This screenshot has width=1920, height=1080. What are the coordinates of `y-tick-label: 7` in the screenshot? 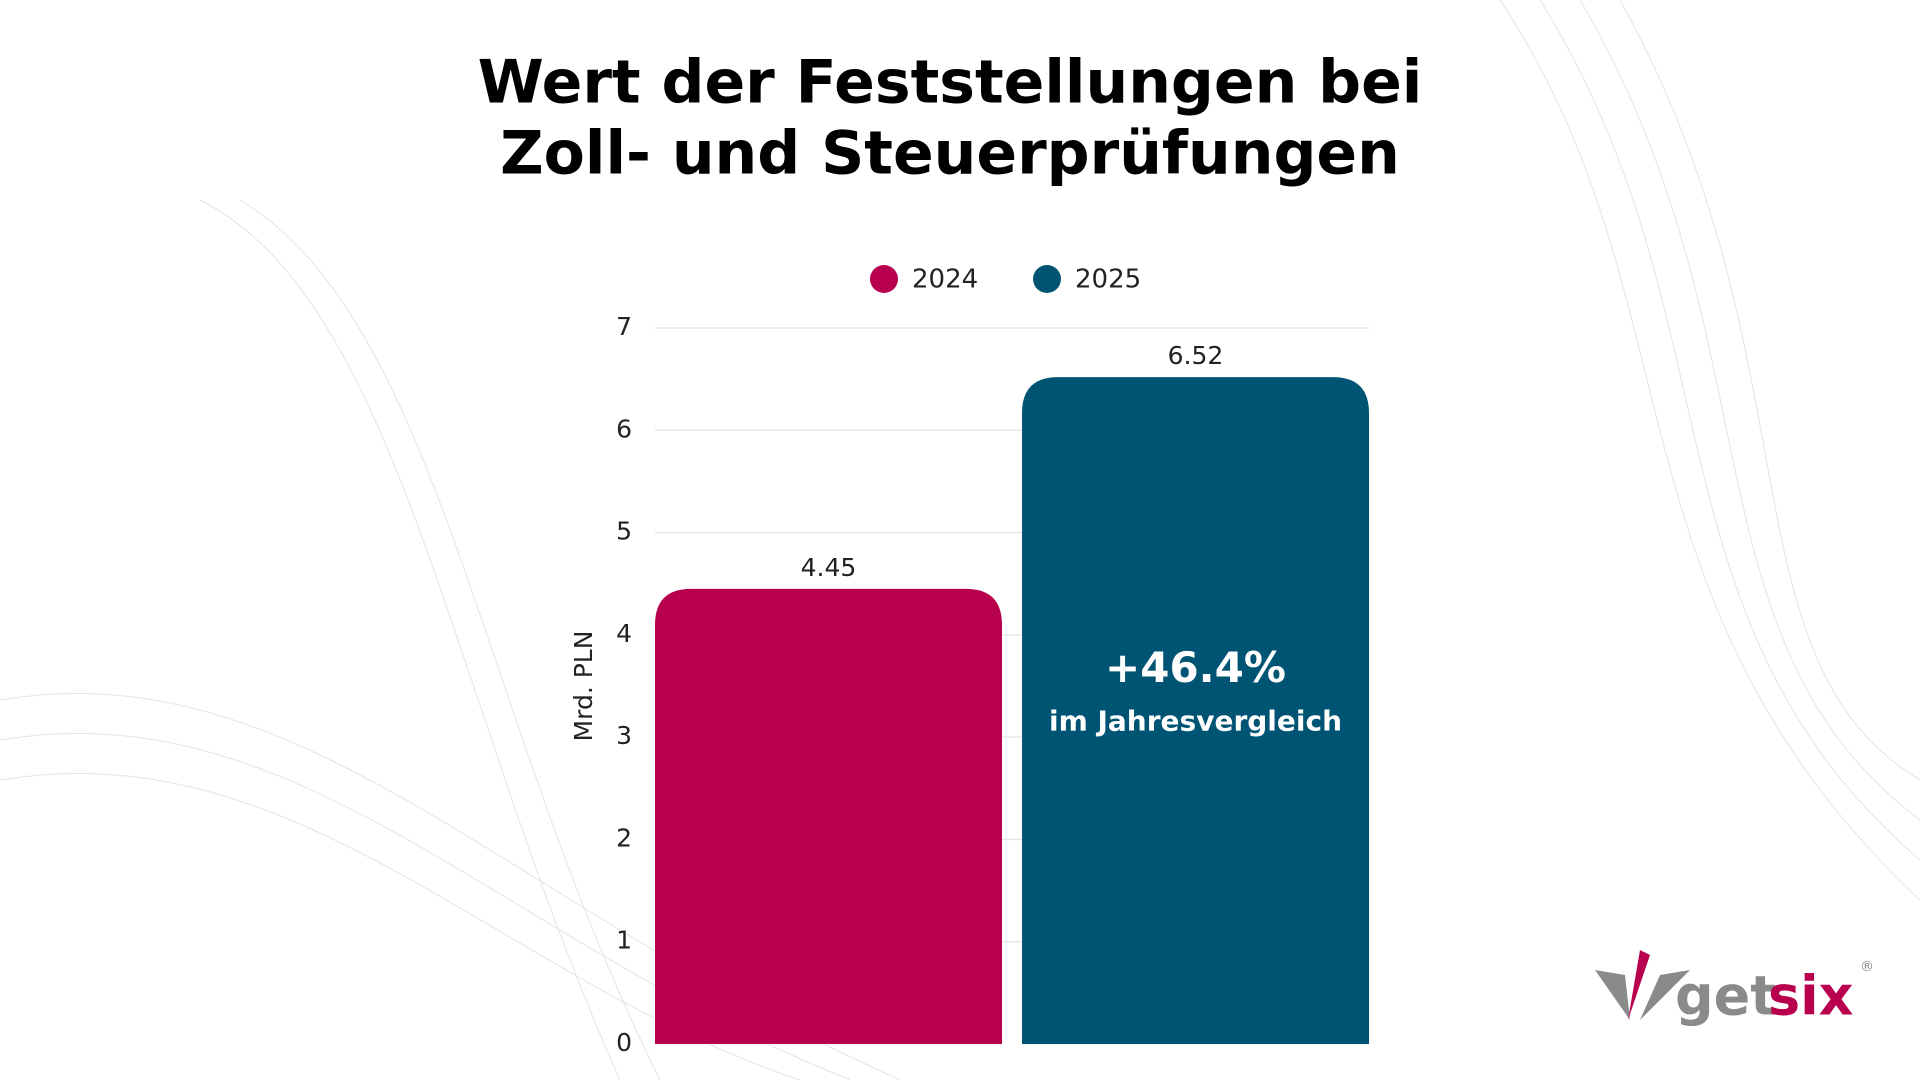 It's located at (624, 326).